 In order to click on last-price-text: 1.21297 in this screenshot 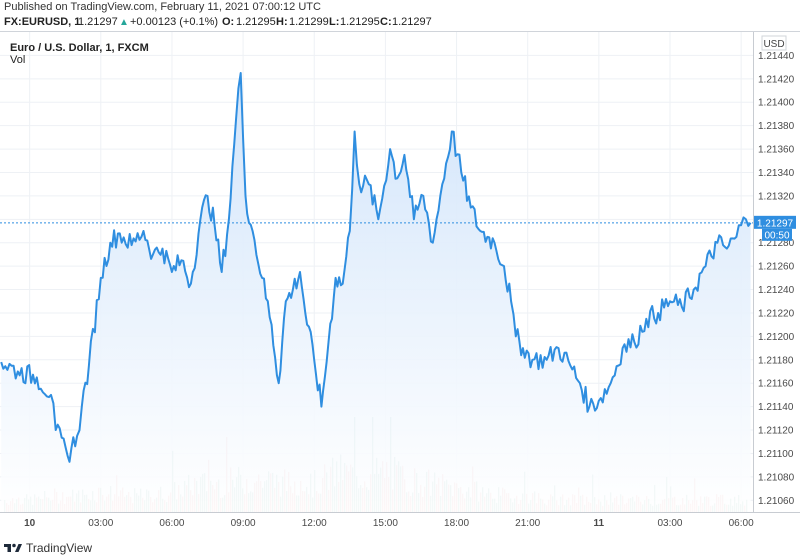, I will do `click(775, 223)`.